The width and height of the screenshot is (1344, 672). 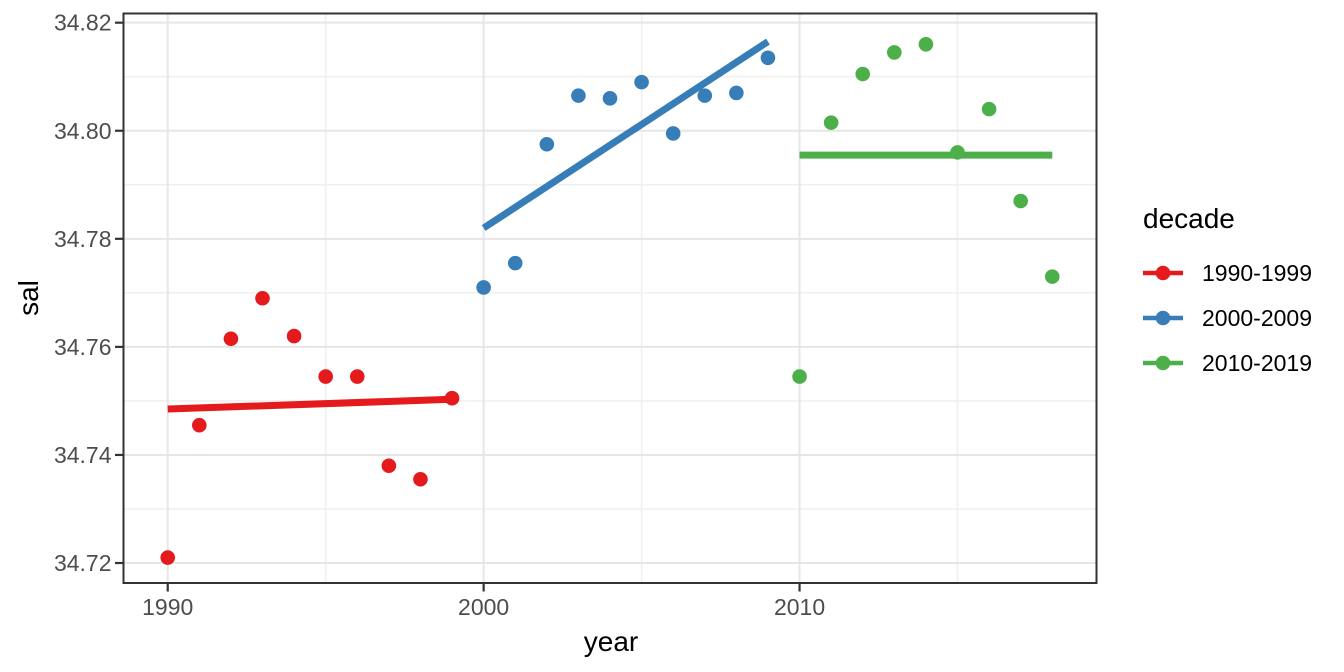 What do you see at coordinates (167, 607) in the screenshot?
I see `x-tick-label: 1990` at bounding box center [167, 607].